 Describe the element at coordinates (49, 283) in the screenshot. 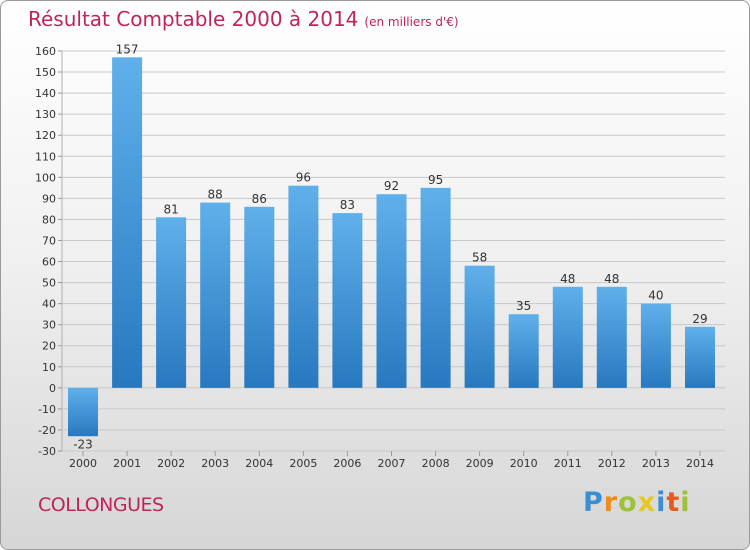

I see `y-tick-label: 50` at that location.